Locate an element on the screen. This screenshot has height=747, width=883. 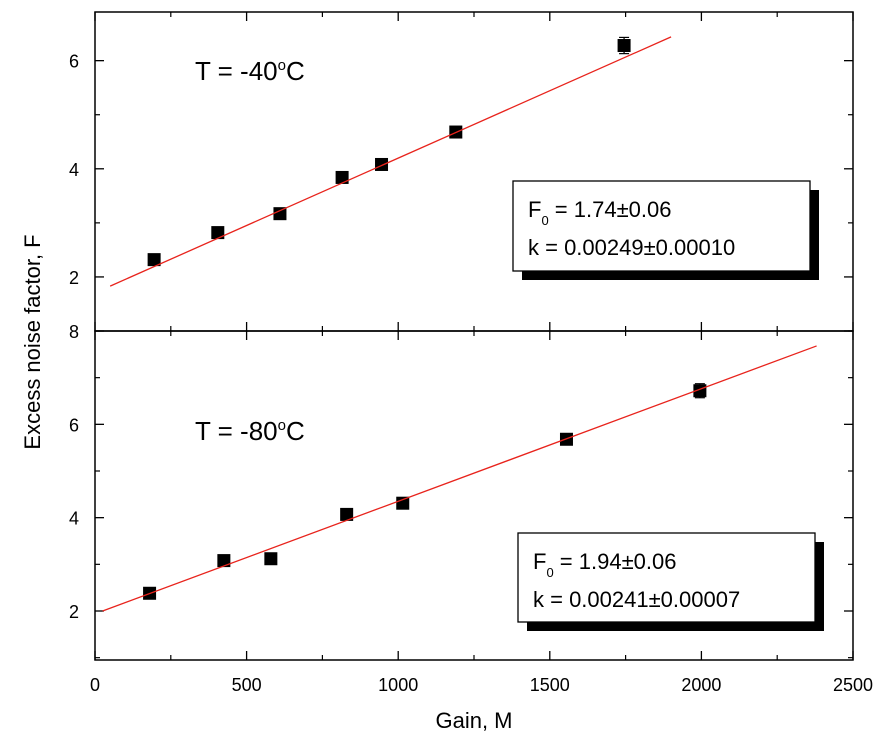
x-tick-label: 0 is located at coordinates (95, 685).